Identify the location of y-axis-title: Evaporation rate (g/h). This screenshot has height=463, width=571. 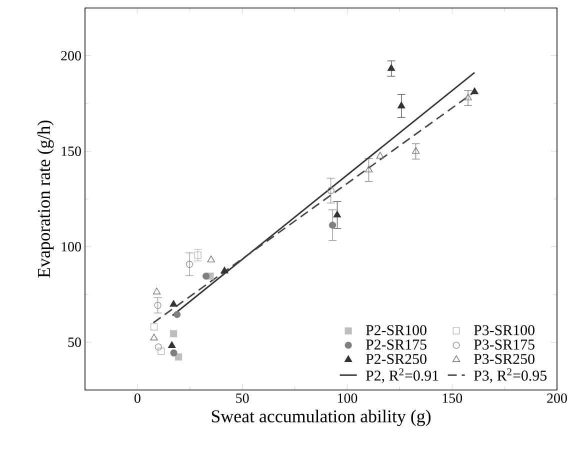
(45, 199).